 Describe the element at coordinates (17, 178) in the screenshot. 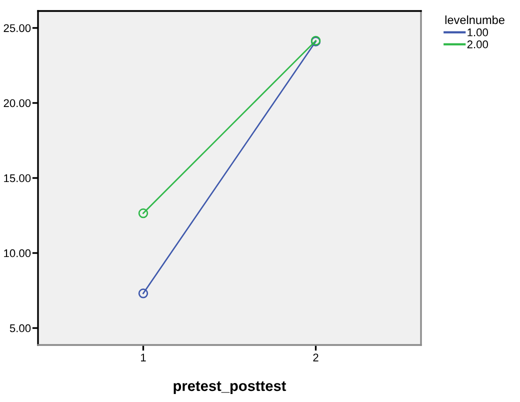

I see `y-tick-label: 15.00` at that location.